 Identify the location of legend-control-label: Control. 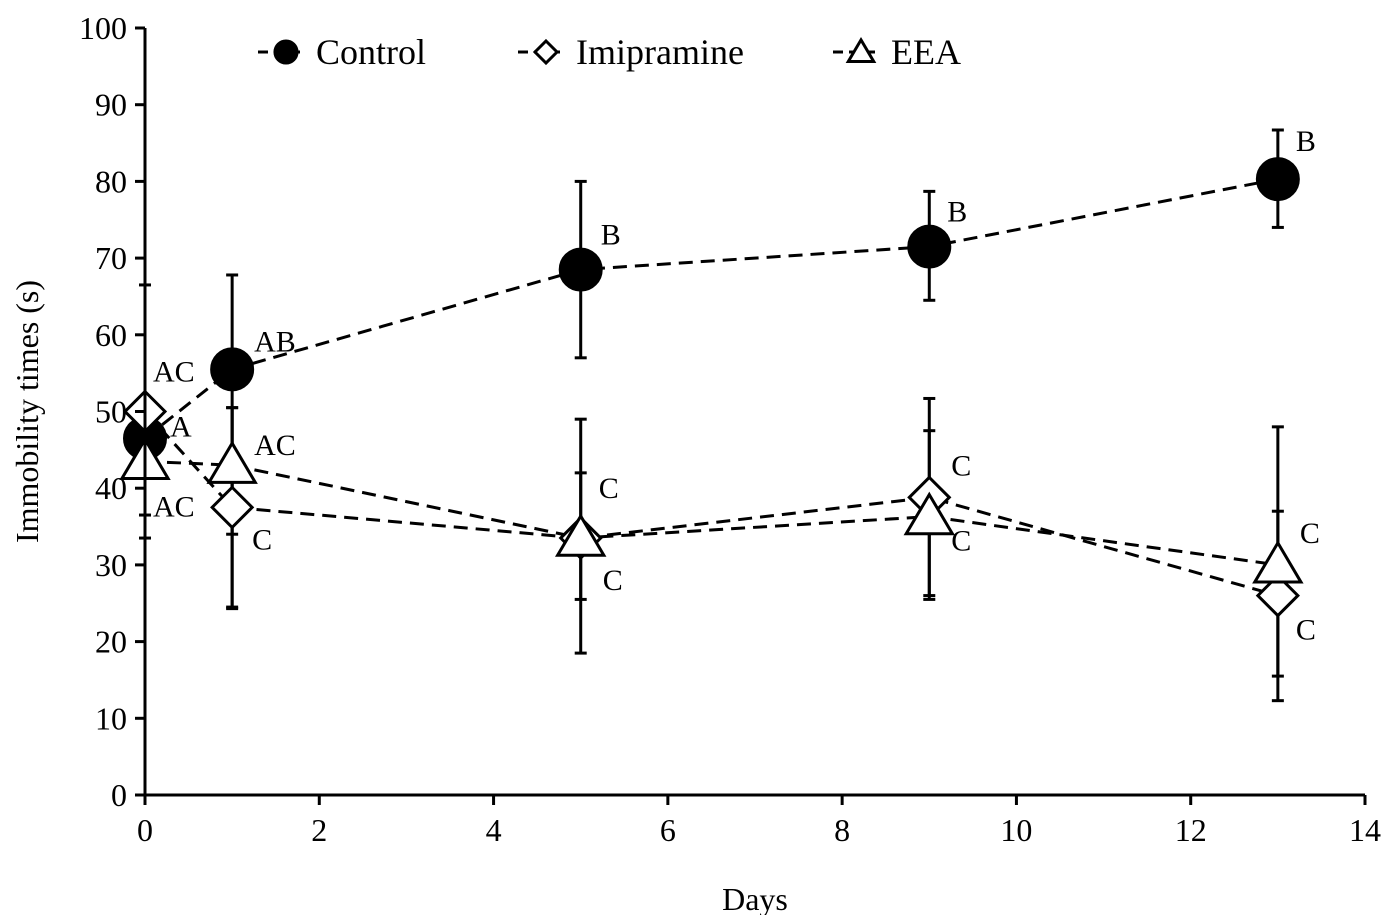
(371, 52).